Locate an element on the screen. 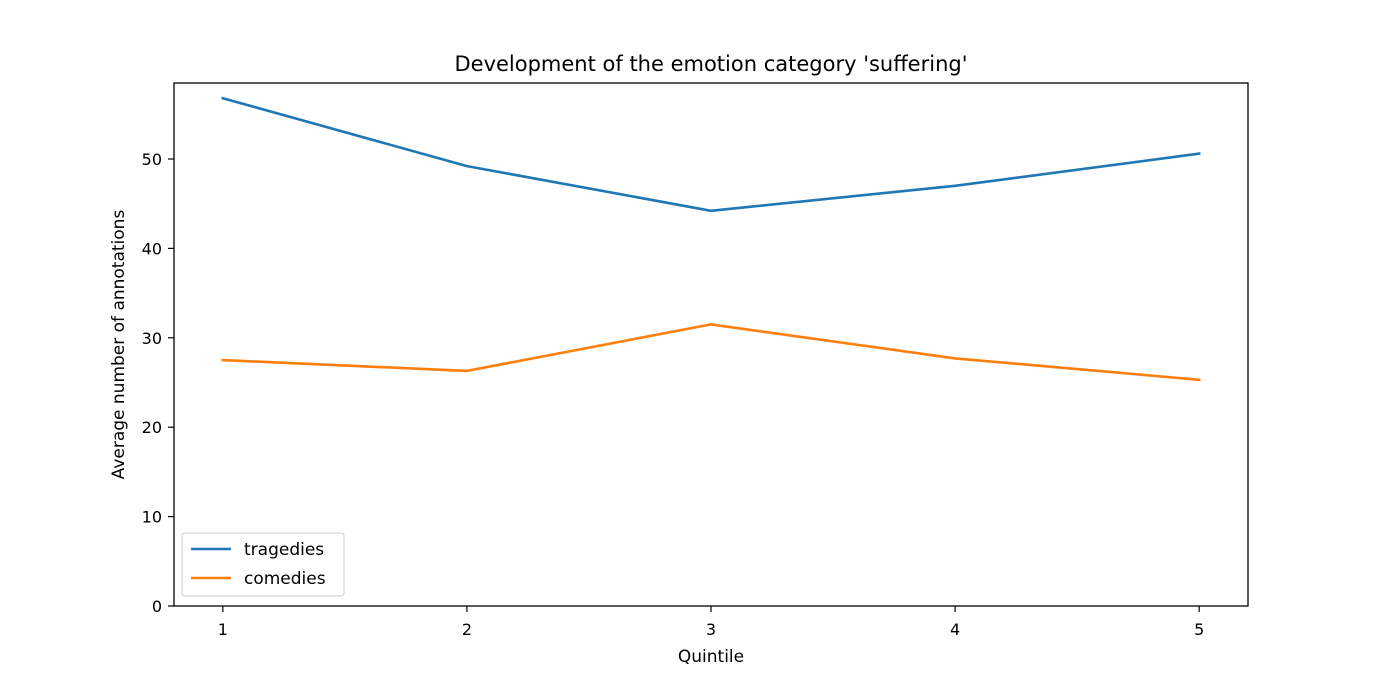 This screenshot has width=1387, height=697. y-tick-label: 50 is located at coordinates (152, 159).